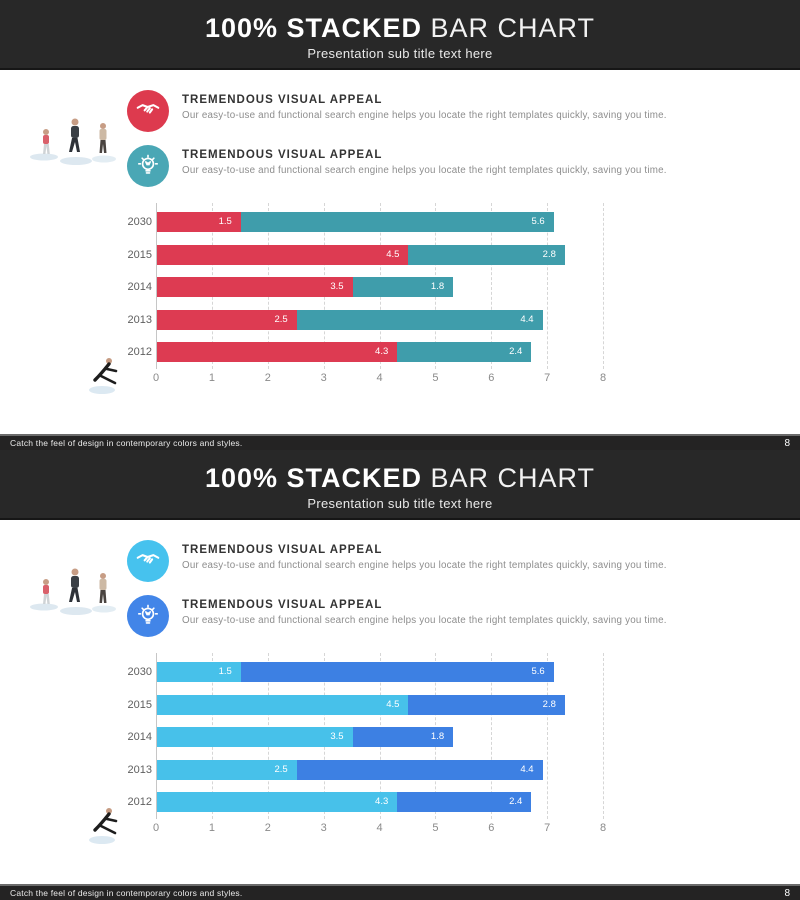 The height and width of the screenshot is (900, 800). I want to click on lightbulb-icon, so click(148, 616).